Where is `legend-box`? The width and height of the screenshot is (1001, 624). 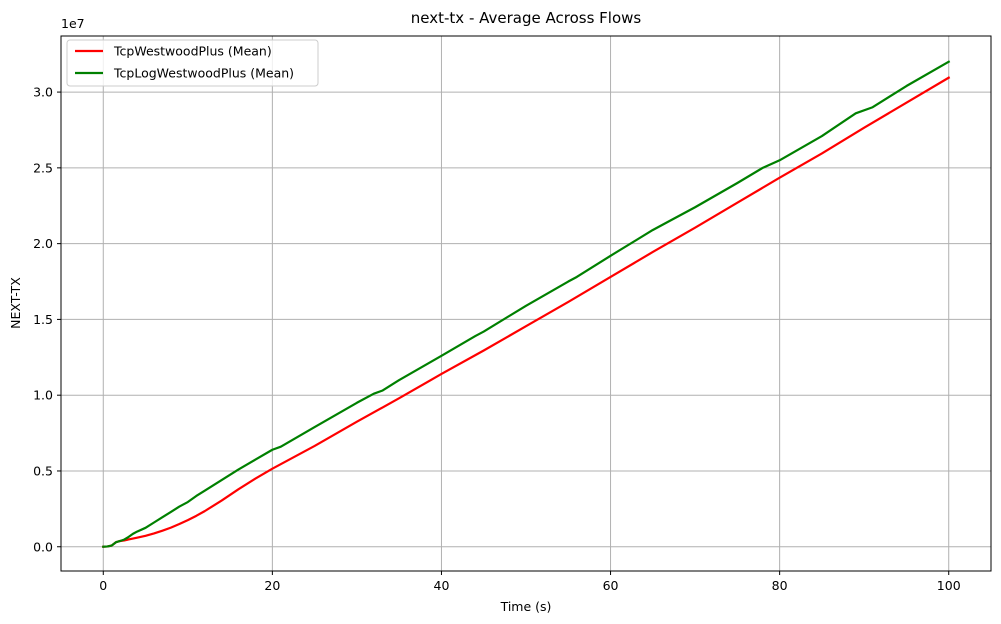 legend-box is located at coordinates (192, 63).